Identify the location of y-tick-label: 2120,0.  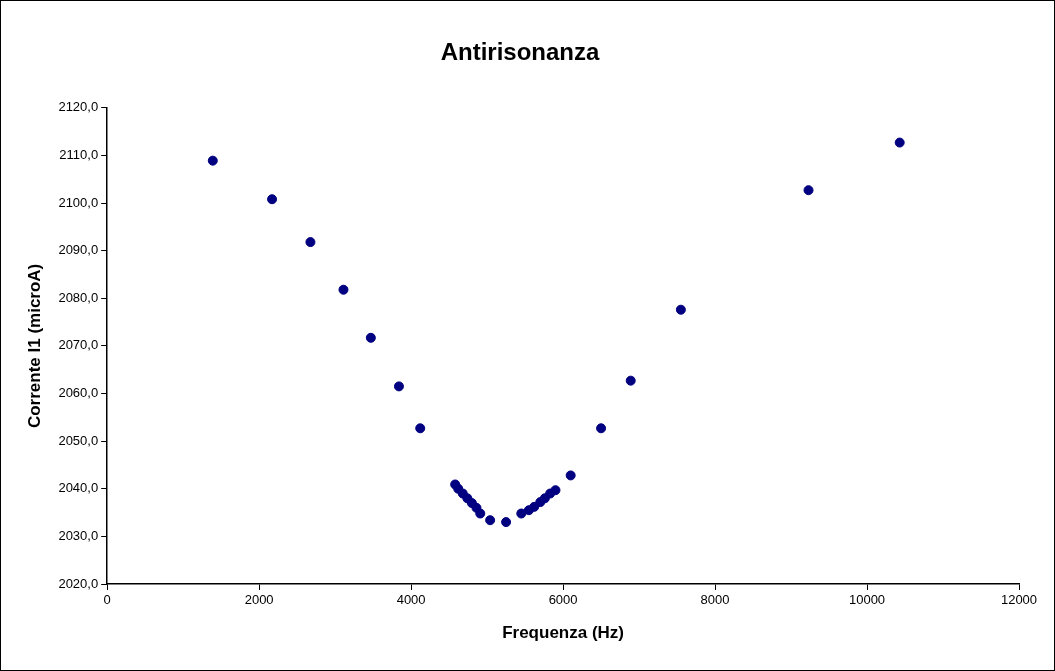
(78, 107).